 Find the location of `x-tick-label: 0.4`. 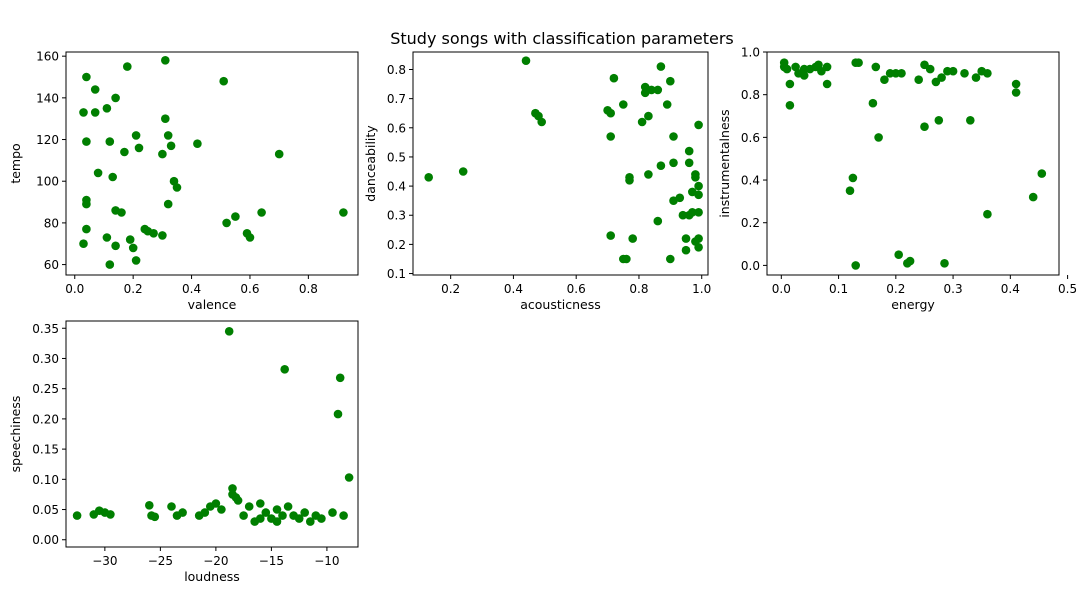

x-tick-label: 0.4 is located at coordinates (1010, 289).